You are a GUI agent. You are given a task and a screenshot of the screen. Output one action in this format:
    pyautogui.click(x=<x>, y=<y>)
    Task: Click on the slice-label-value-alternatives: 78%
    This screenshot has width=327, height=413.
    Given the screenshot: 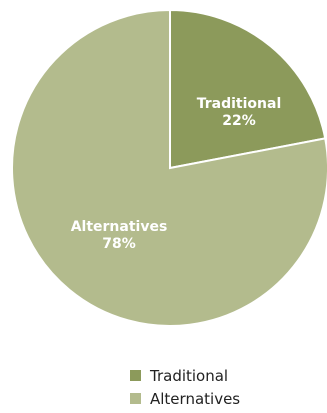 What is the action you would take?
    pyautogui.click(x=119, y=244)
    